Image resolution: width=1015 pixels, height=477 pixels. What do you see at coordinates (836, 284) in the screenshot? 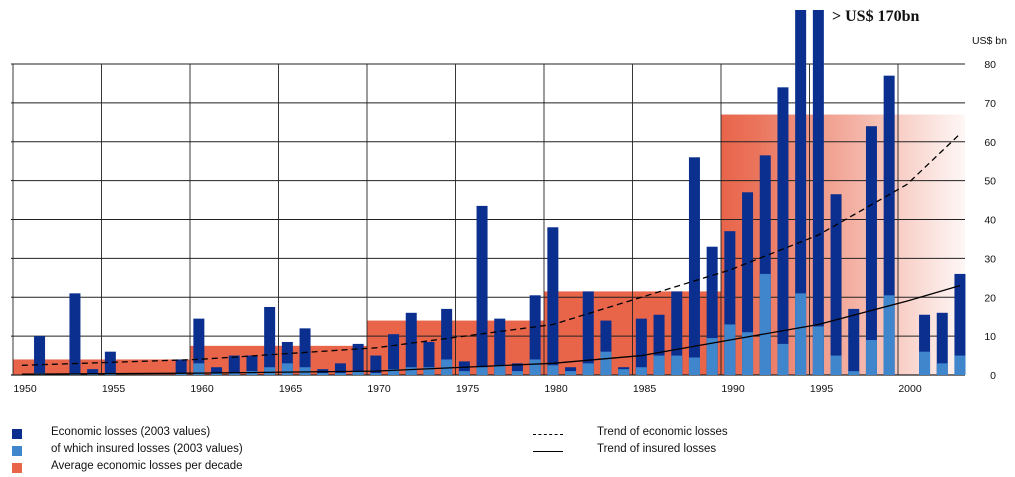
I see `bar-economic-1996` at bounding box center [836, 284].